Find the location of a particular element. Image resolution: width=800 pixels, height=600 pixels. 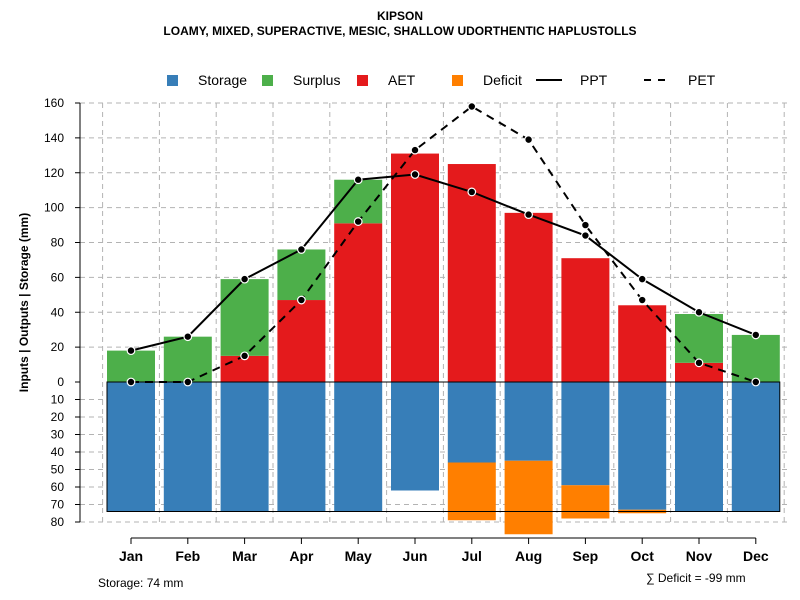

x-tick-label: Sep is located at coordinates (586, 556).